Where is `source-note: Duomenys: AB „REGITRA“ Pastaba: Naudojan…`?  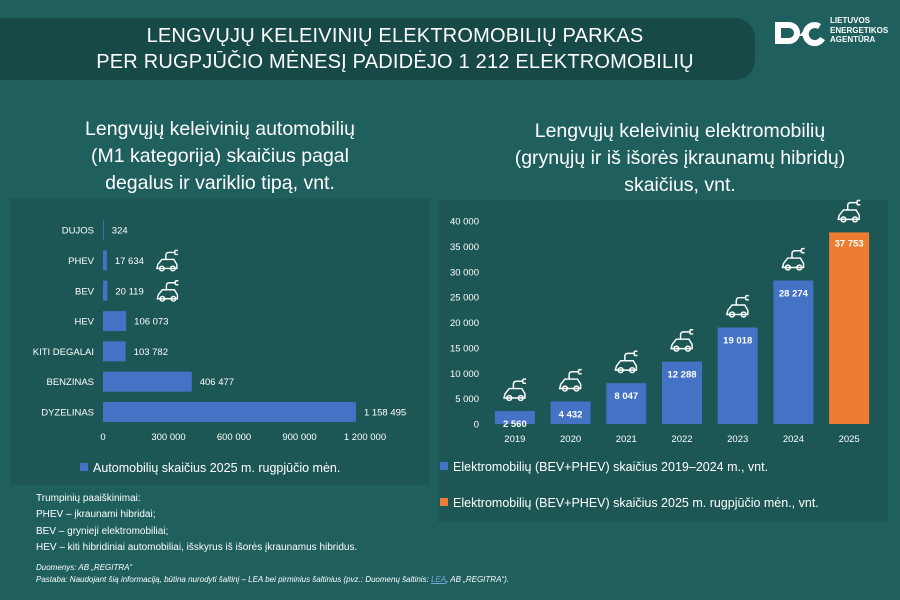
source-note: Duomenys: AB „REGITRA“ Pastaba: Naudojan… is located at coordinates (272, 573).